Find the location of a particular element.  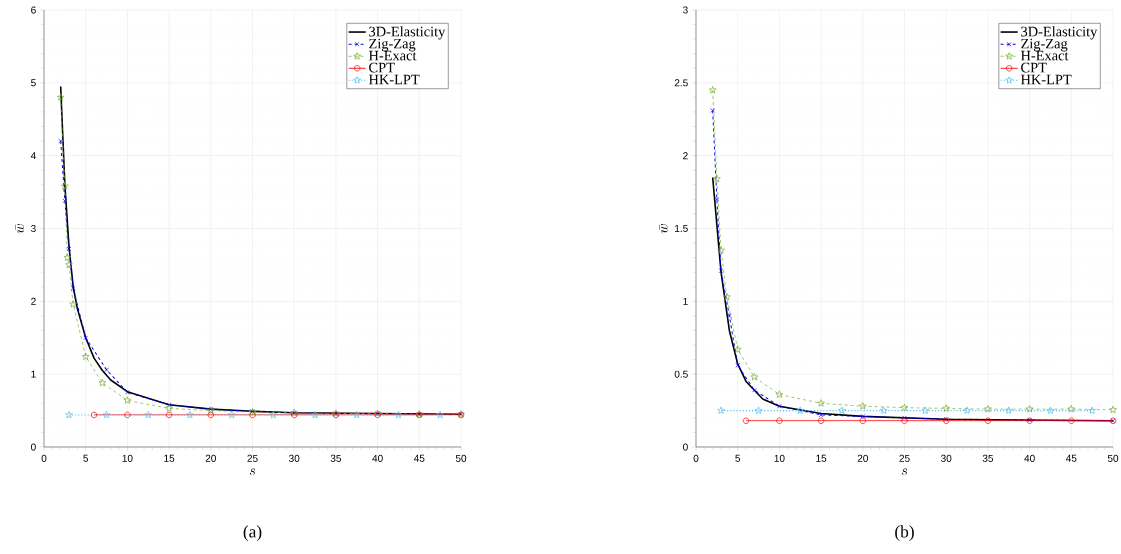

x-tick-label: 40 is located at coordinates (1029, 458).